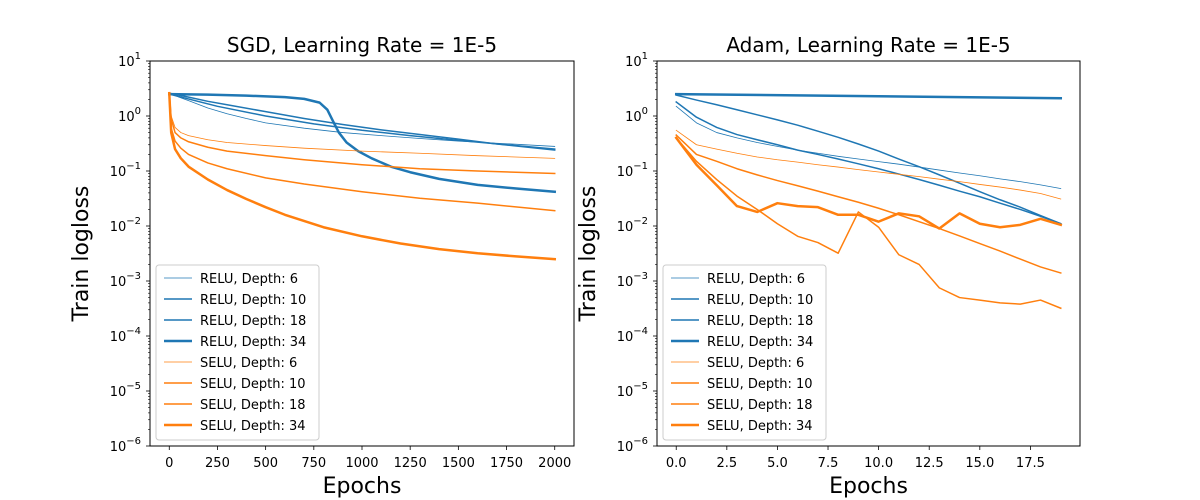 This screenshot has width=1200, height=500. Describe the element at coordinates (217, 463) in the screenshot. I see `x-tick-label: 250` at that location.